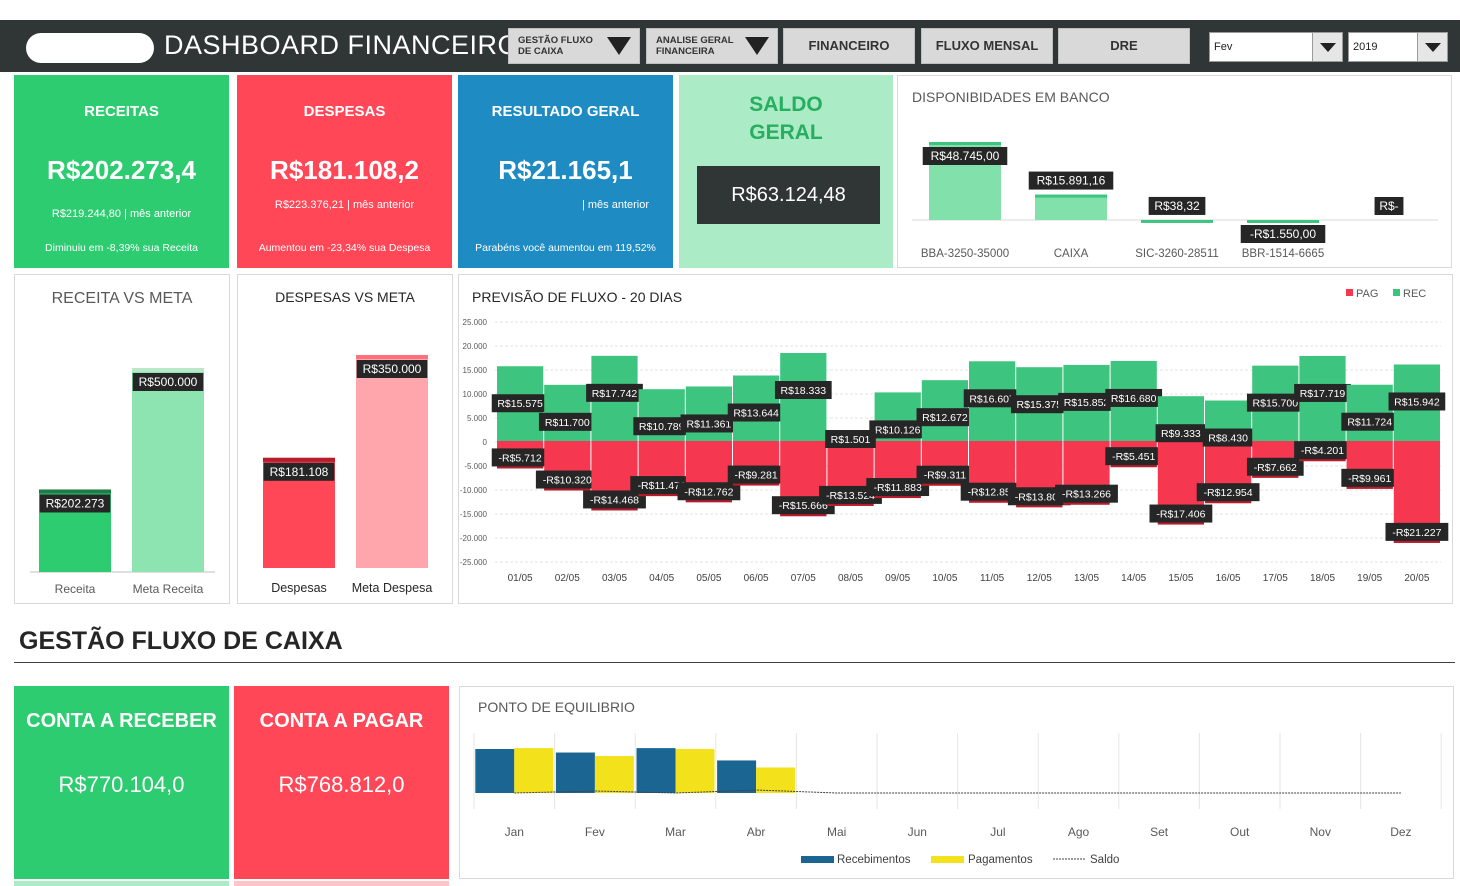  I want to click on meta-label: R$202.273, so click(75, 503).